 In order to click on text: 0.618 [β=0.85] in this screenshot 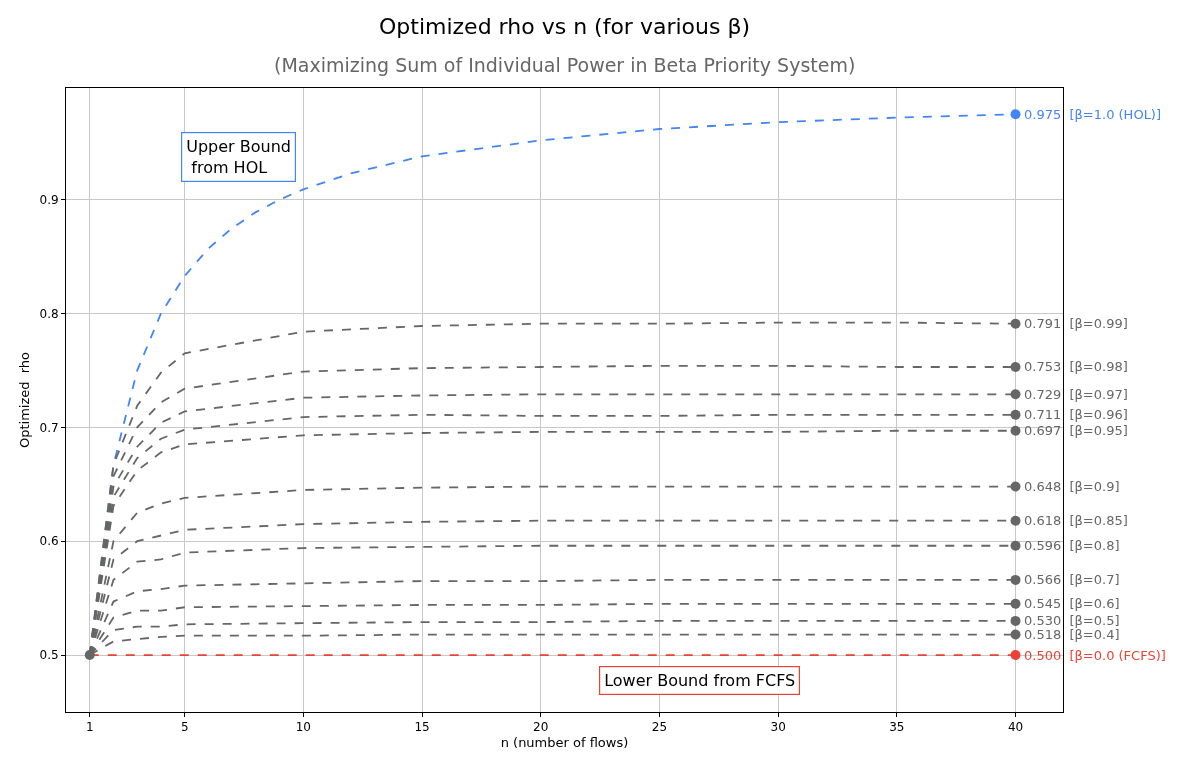, I will do `click(1076, 520)`.